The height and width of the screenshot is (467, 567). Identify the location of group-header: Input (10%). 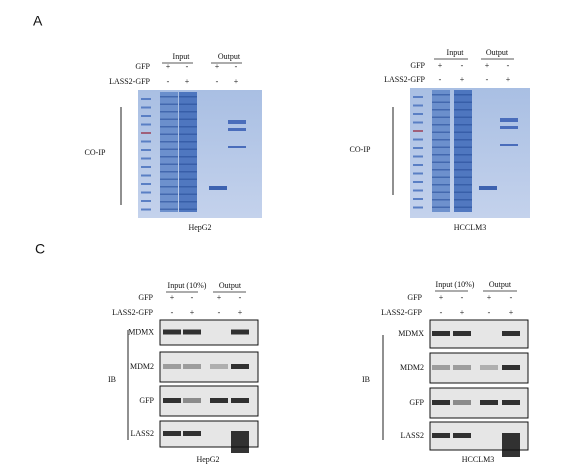
(187, 285).